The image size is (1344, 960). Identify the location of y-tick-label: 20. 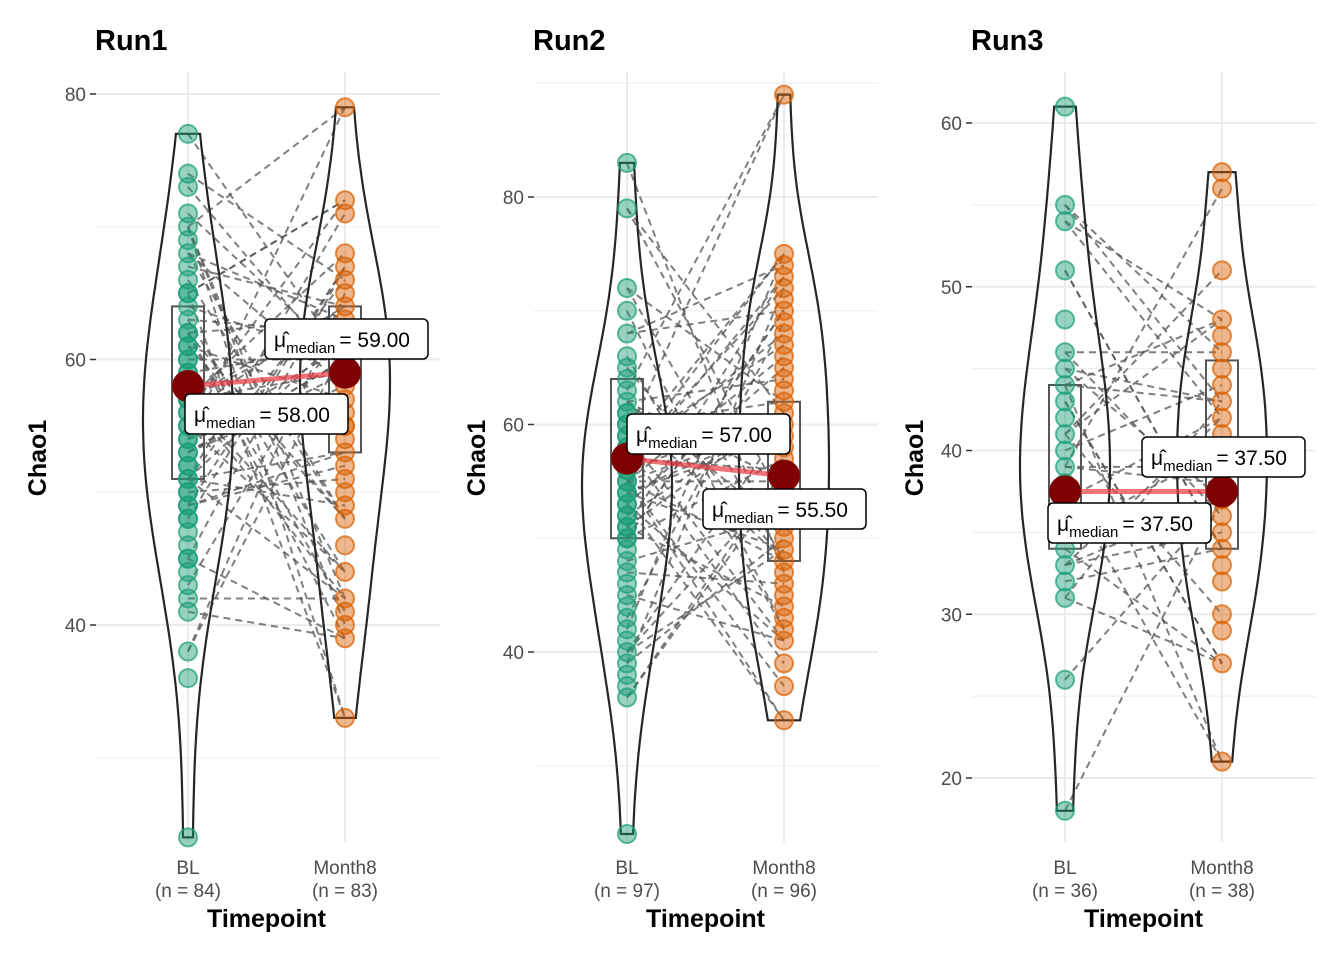
(951, 779).